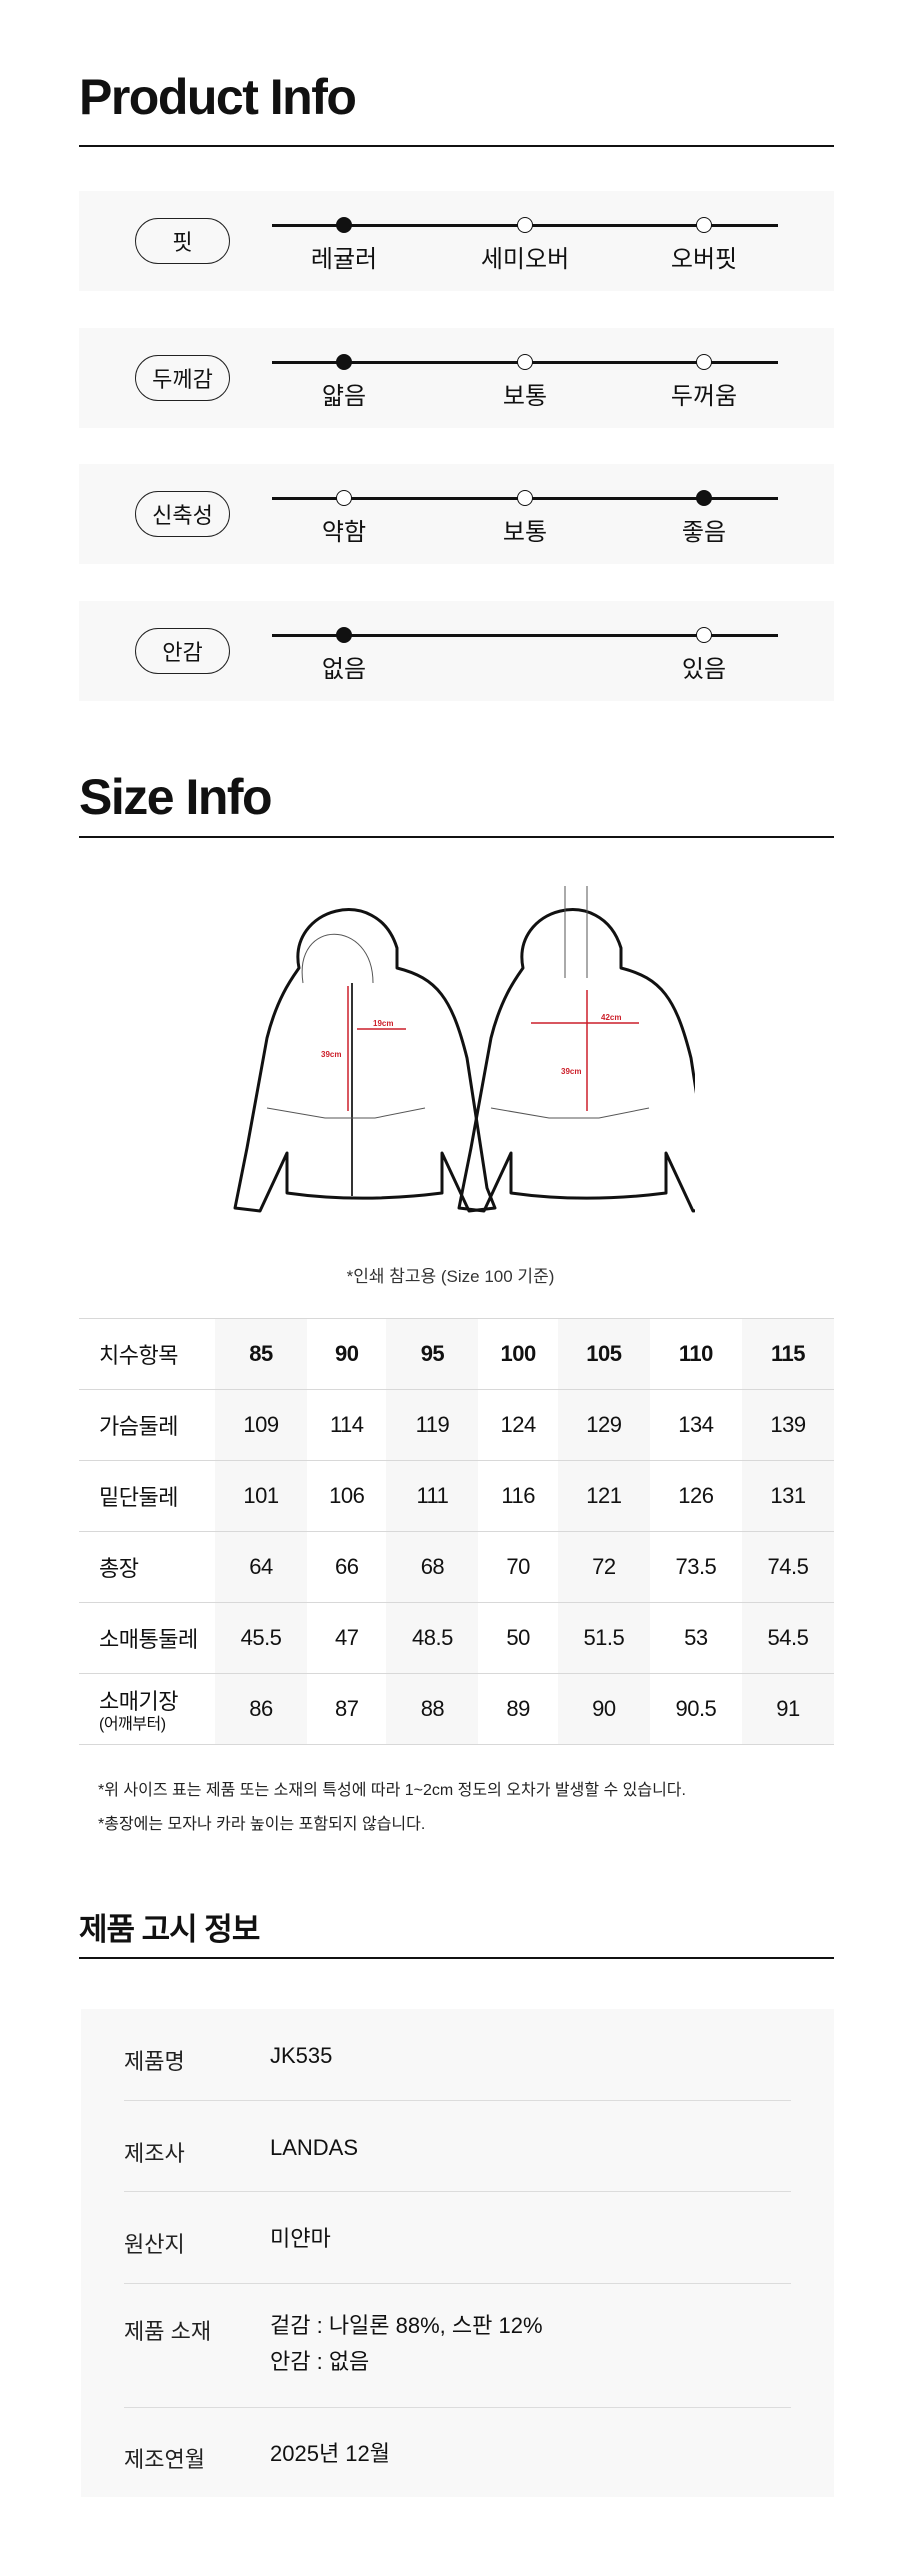 This screenshot has height=2575, width=901. Describe the element at coordinates (603, 1567) in the screenshot. I see `table-cell: 72` at that location.